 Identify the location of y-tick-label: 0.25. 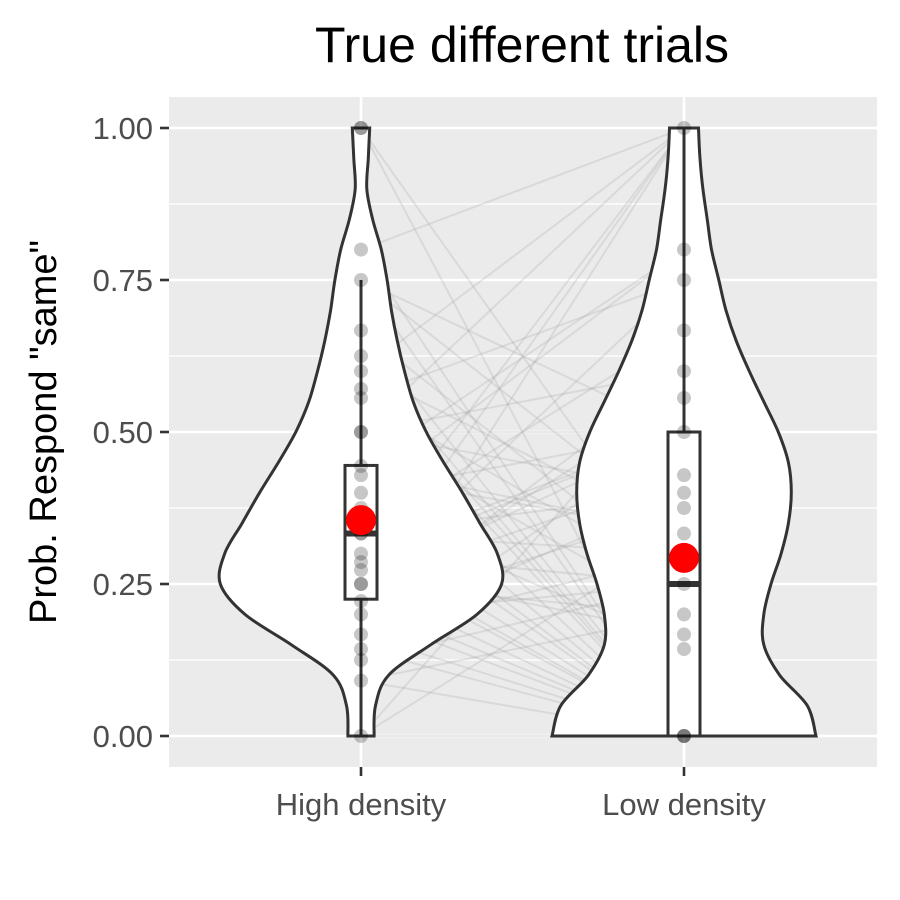
(123, 584).